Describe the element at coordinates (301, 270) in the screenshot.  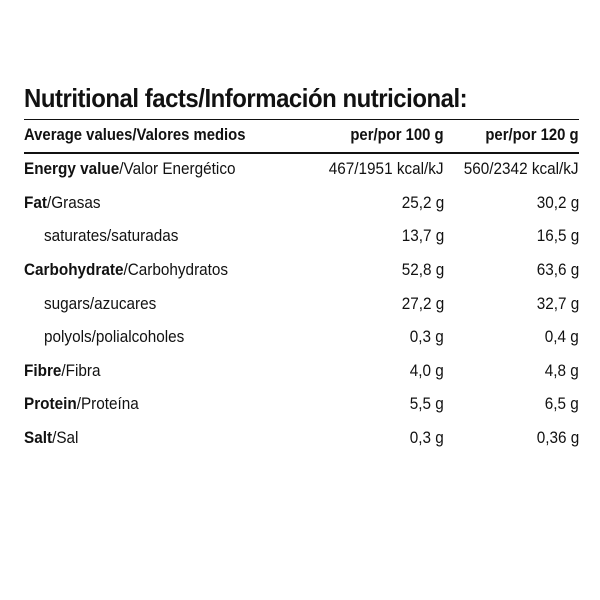
I see `table-row-carbohydrate: Carbohydrate/Carbohydratos 52,8 g 63,6 g` at that location.